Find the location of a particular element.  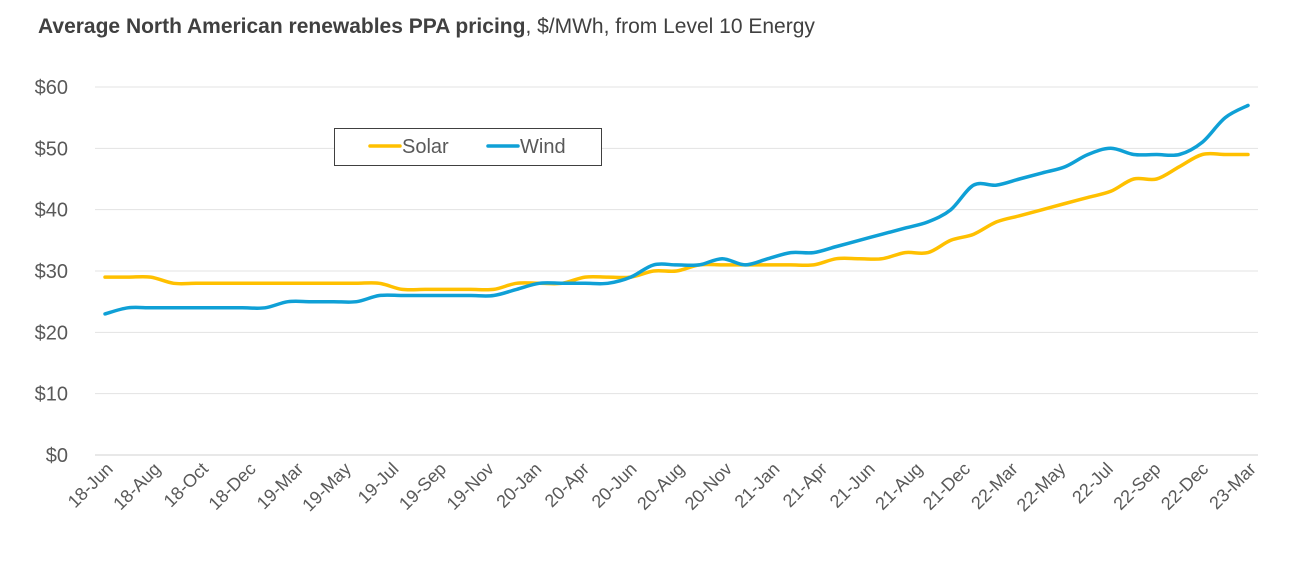

x-tick-label: 22-May is located at coordinates (1041, 487).